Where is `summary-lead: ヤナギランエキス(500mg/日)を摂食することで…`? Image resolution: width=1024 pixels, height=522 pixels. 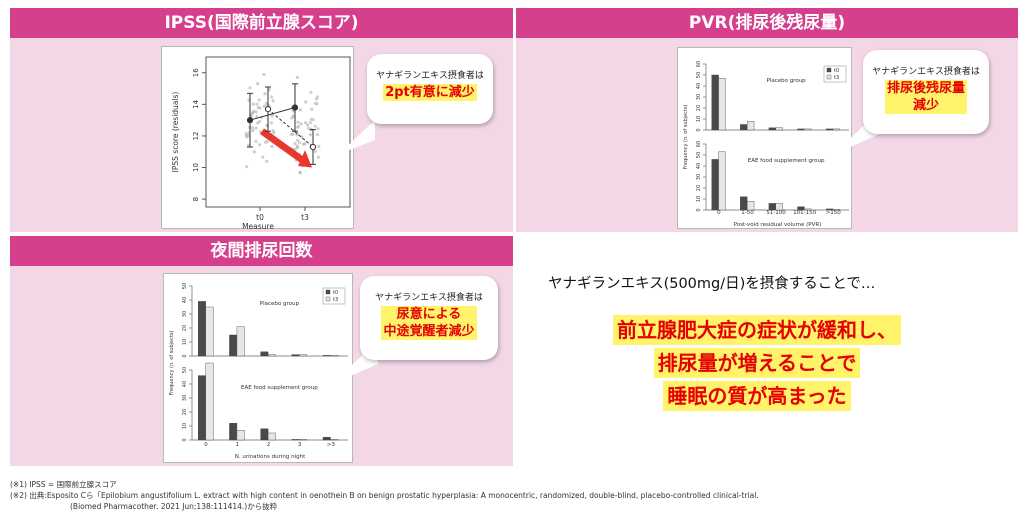
summary-lead: ヤナギランエキス(500mg/日)を摂食することで… is located at coordinates (712, 284).